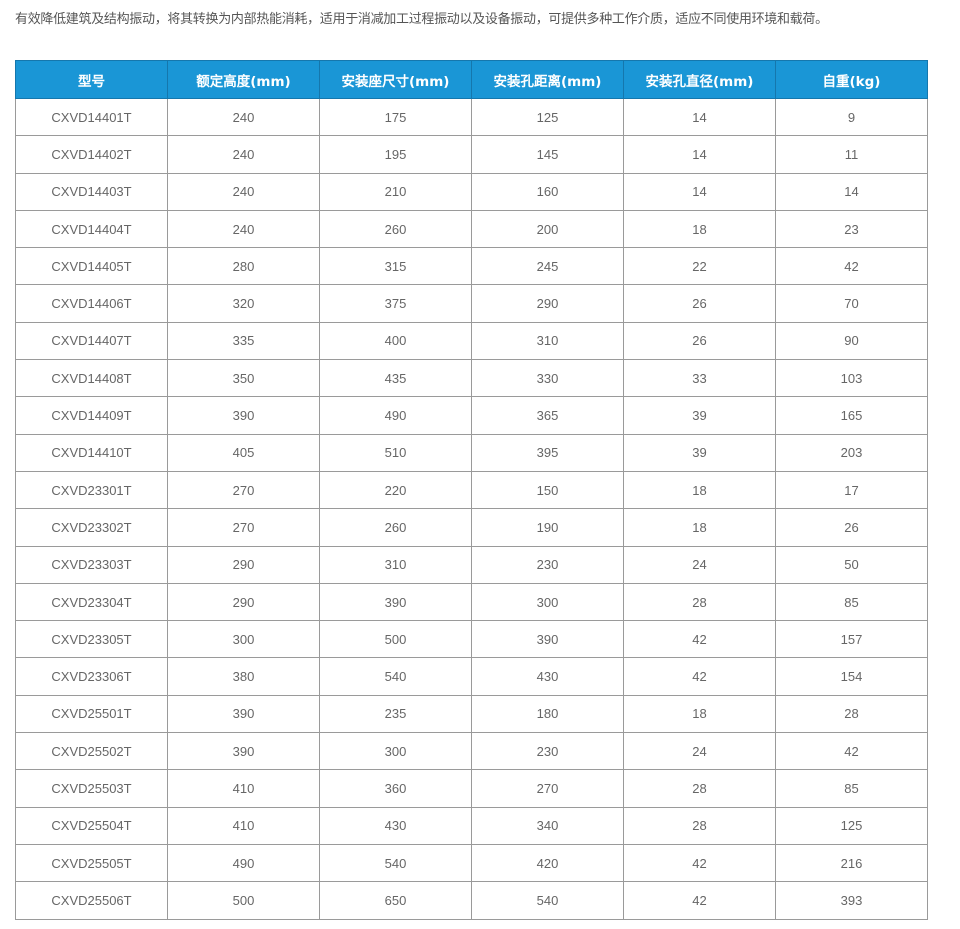  What do you see at coordinates (395, 303) in the screenshot?
I see `table-cell: 375` at bounding box center [395, 303].